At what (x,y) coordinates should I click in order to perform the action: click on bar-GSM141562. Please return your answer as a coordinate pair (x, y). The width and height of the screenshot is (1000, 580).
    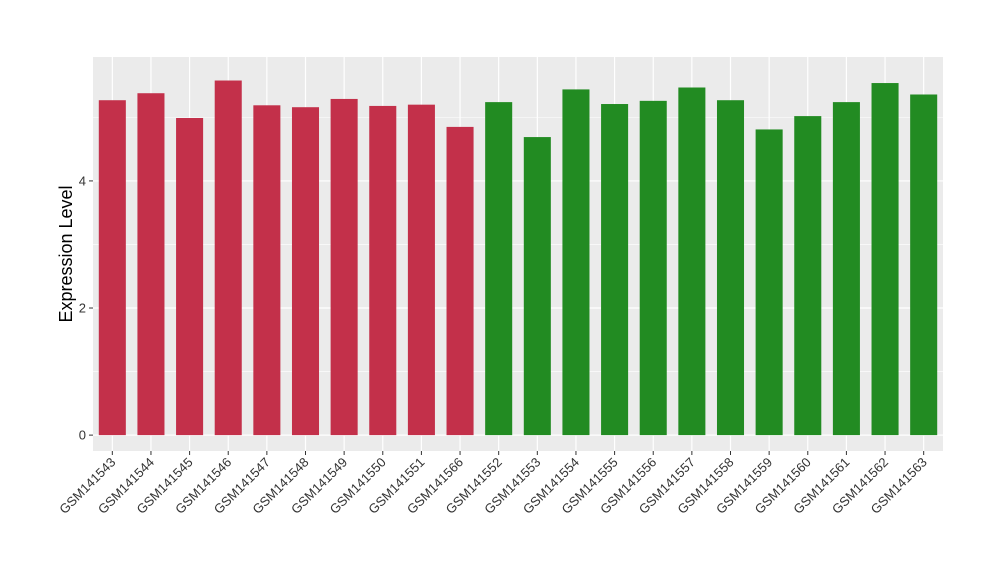
    Looking at the image, I should click on (885, 259).